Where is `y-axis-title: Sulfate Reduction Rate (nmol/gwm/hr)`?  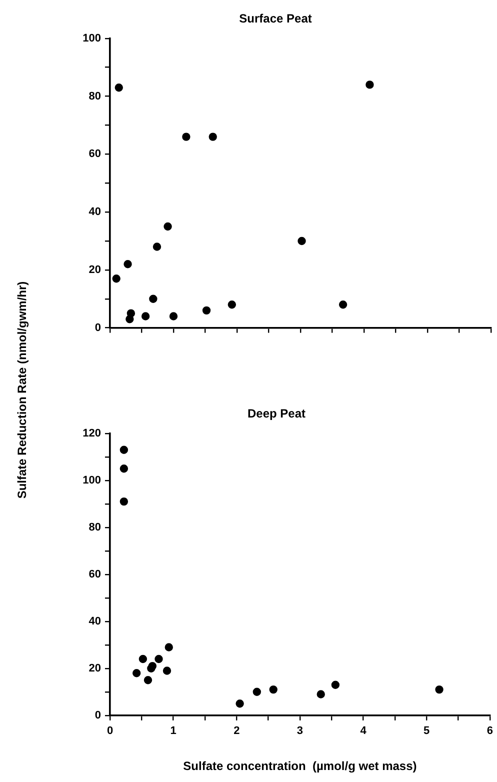
y-axis-title: Sulfate Reduction Rate (nmol/gwm/hr) is located at coordinates (22, 390).